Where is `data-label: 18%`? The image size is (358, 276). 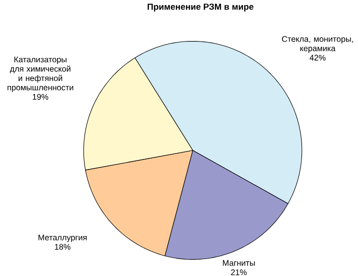 data-label: 18% is located at coordinates (62, 247).